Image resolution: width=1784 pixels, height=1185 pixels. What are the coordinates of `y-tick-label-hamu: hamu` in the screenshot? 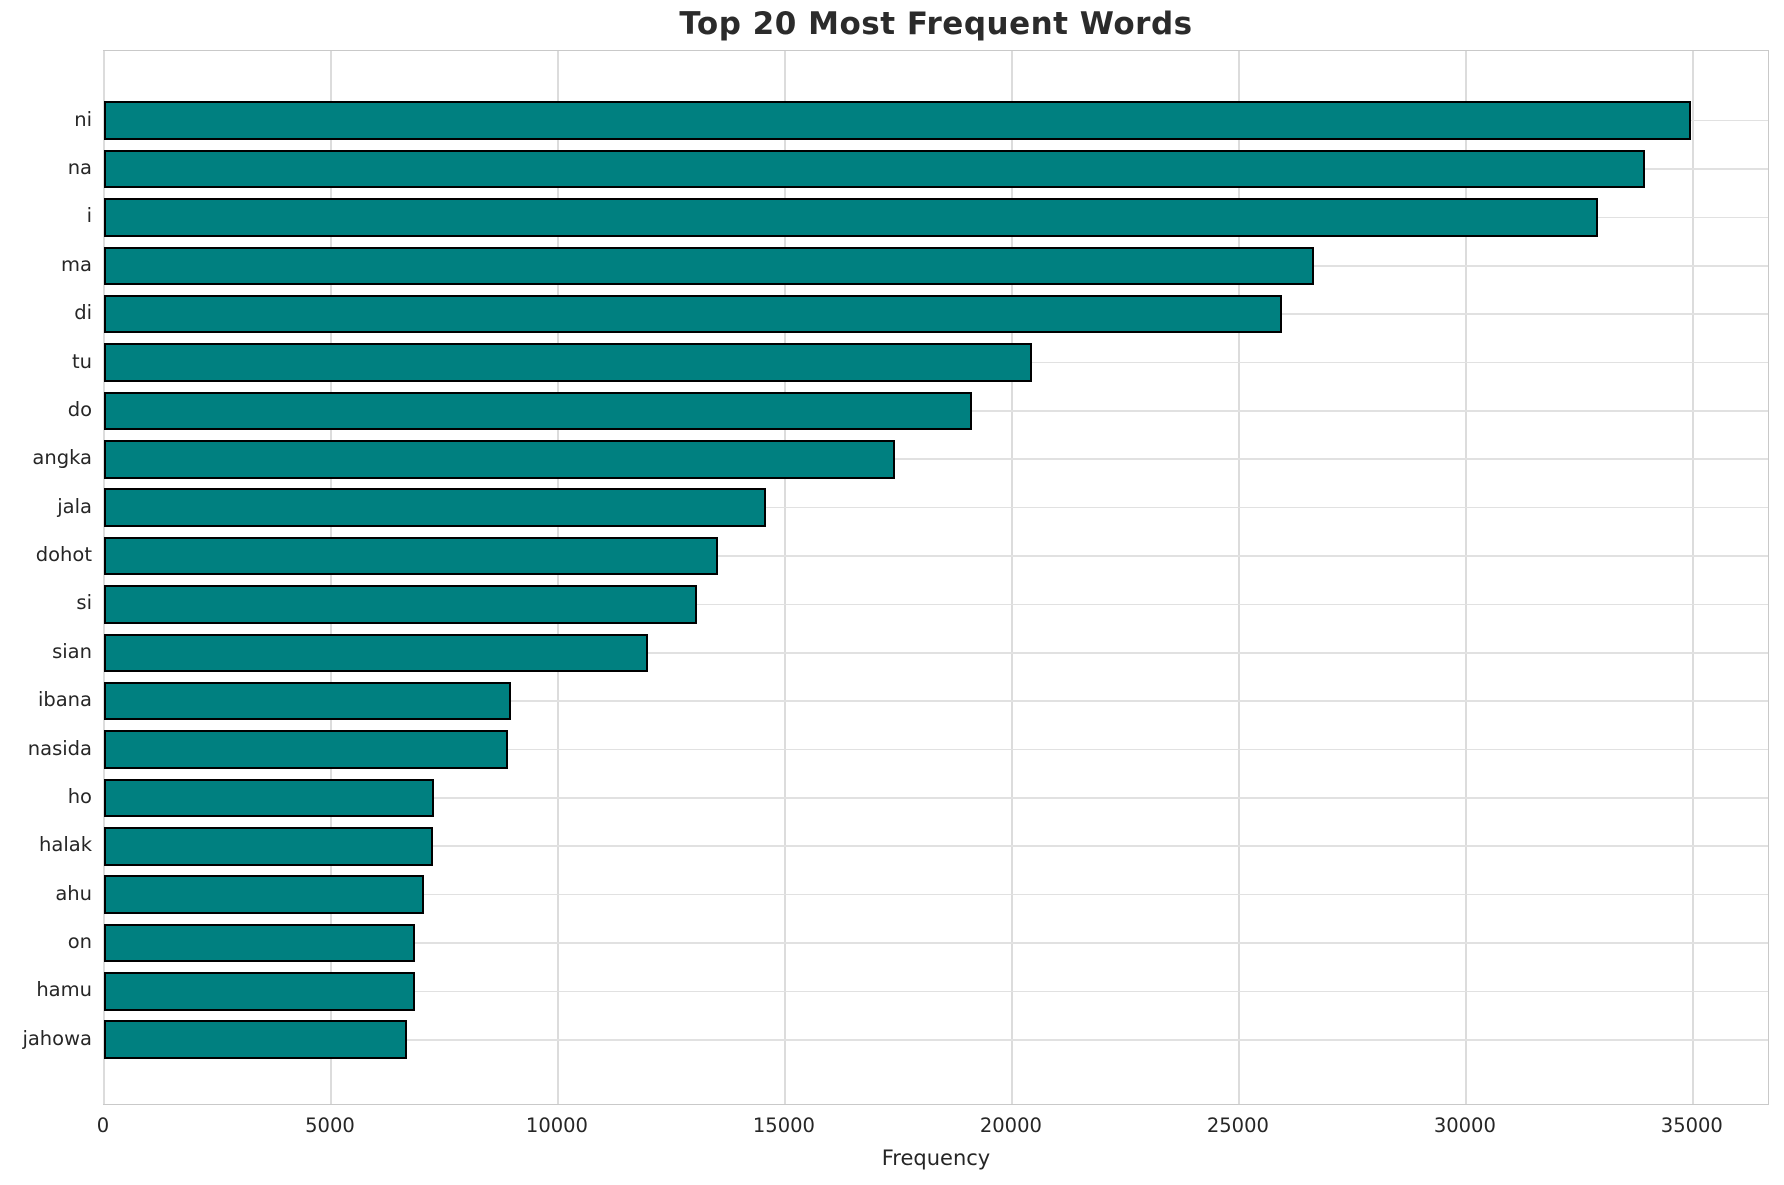 It's located at (64, 990).